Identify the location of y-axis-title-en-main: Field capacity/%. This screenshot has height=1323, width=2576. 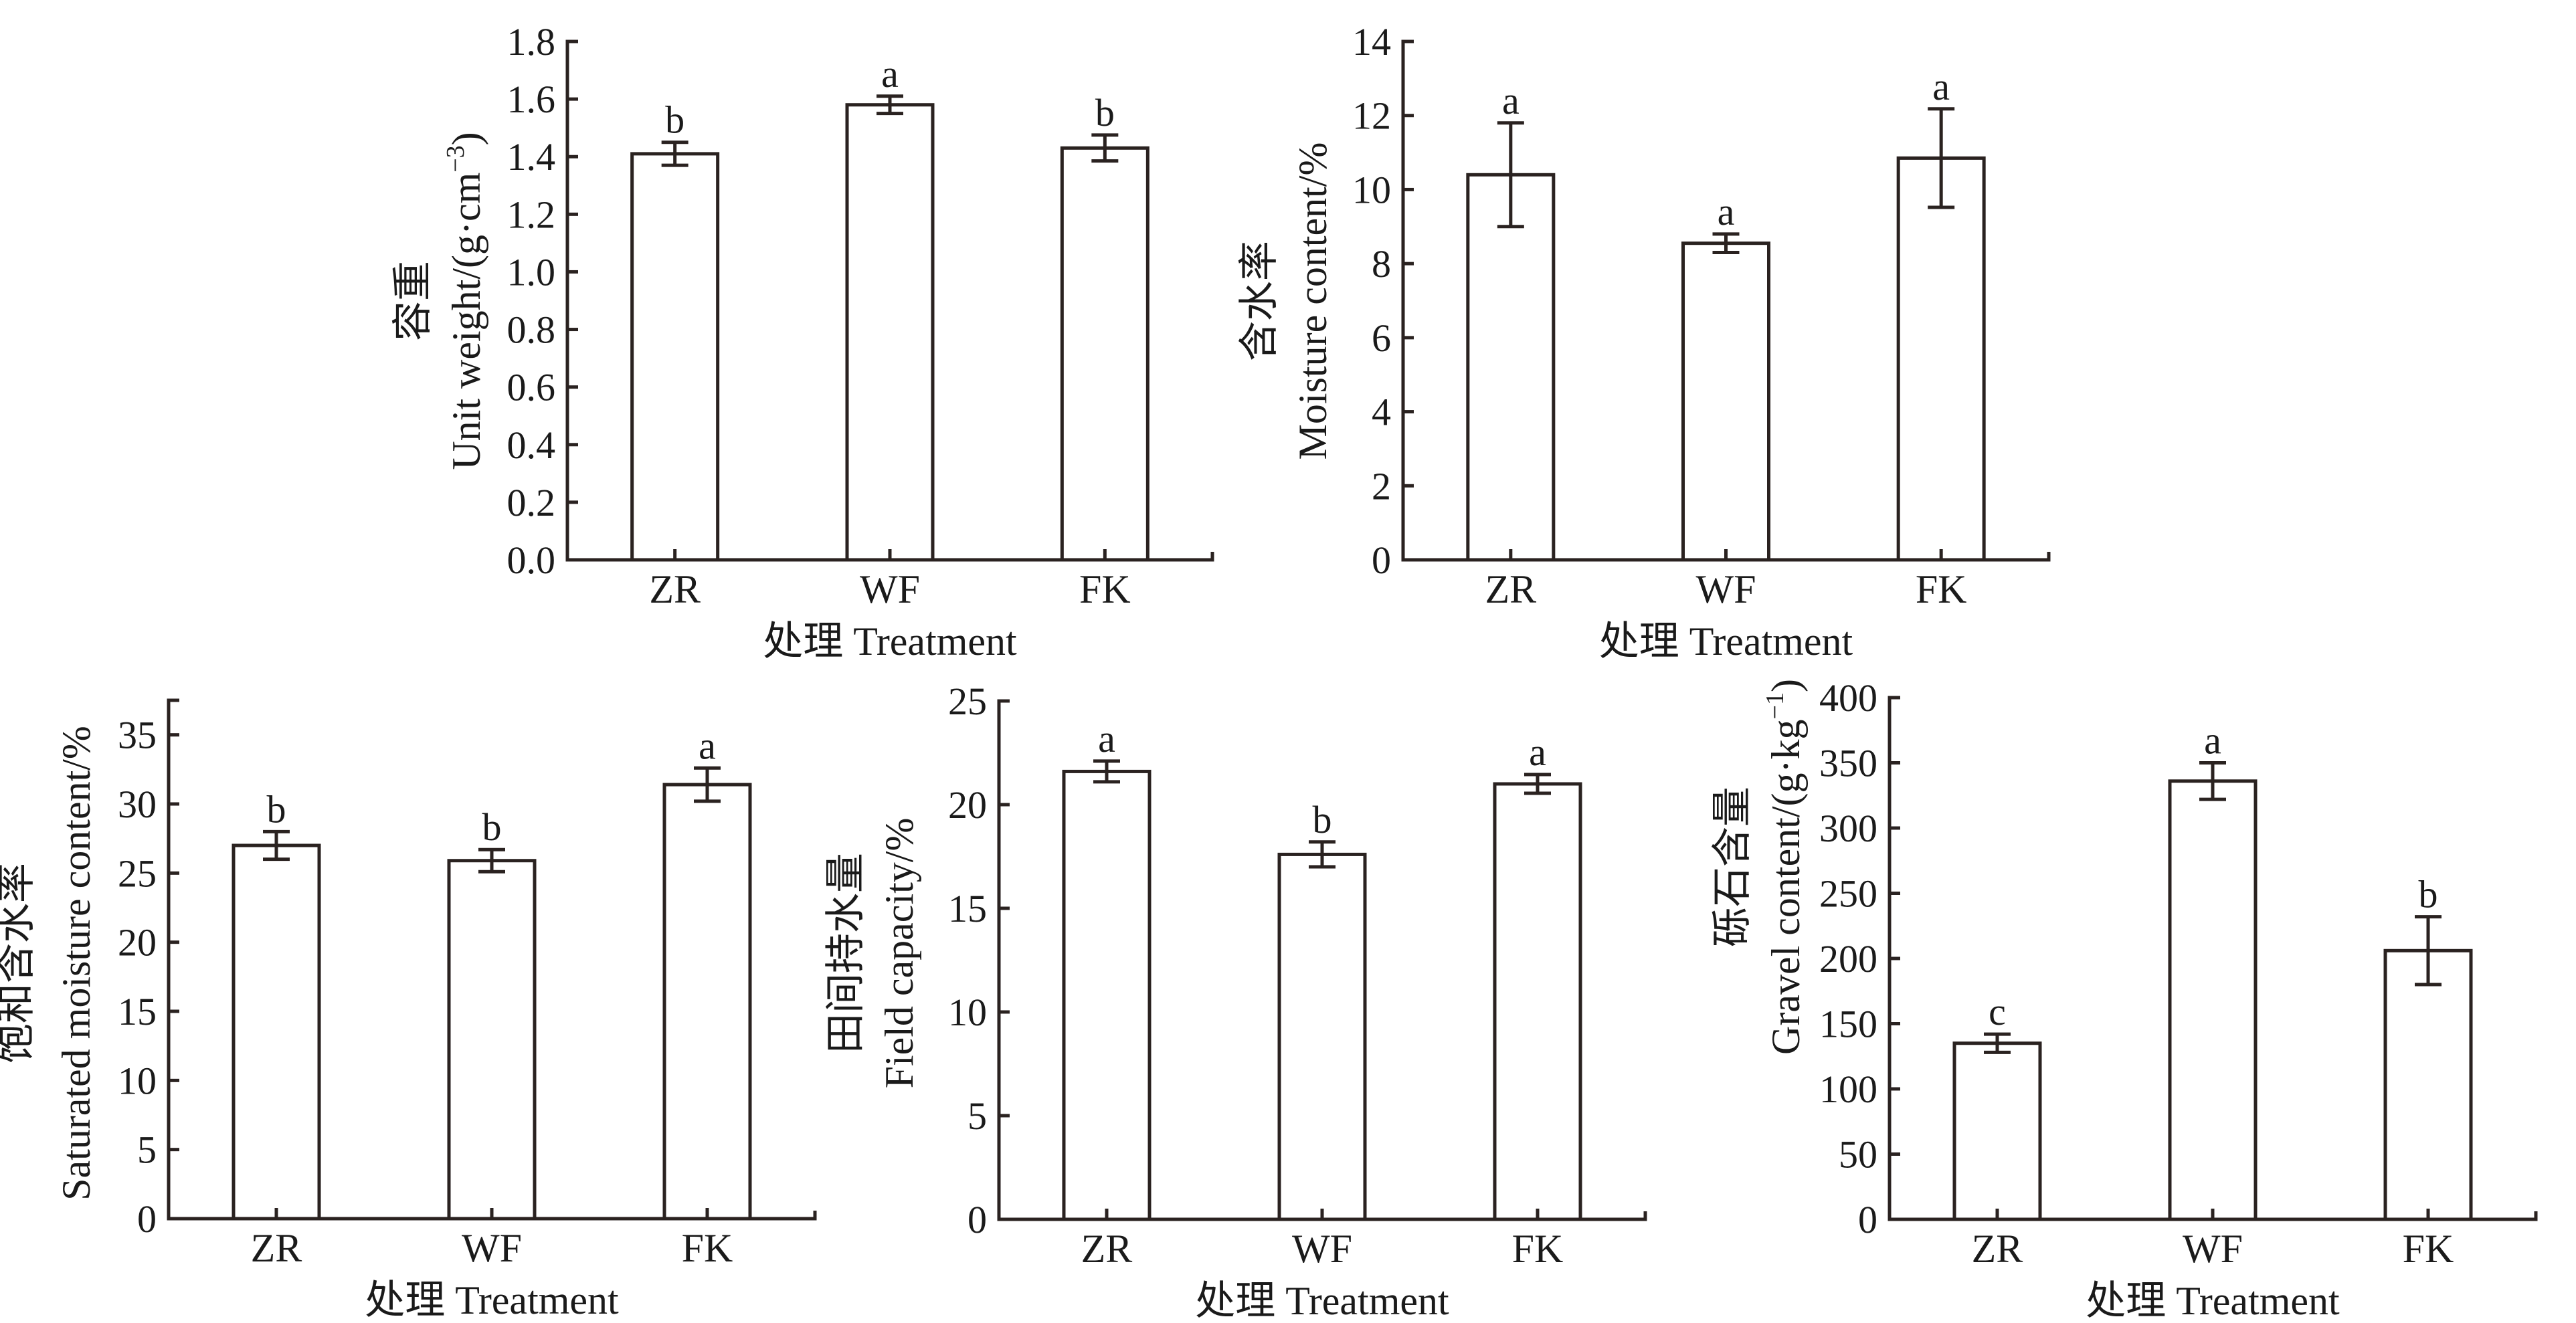
(899, 953).